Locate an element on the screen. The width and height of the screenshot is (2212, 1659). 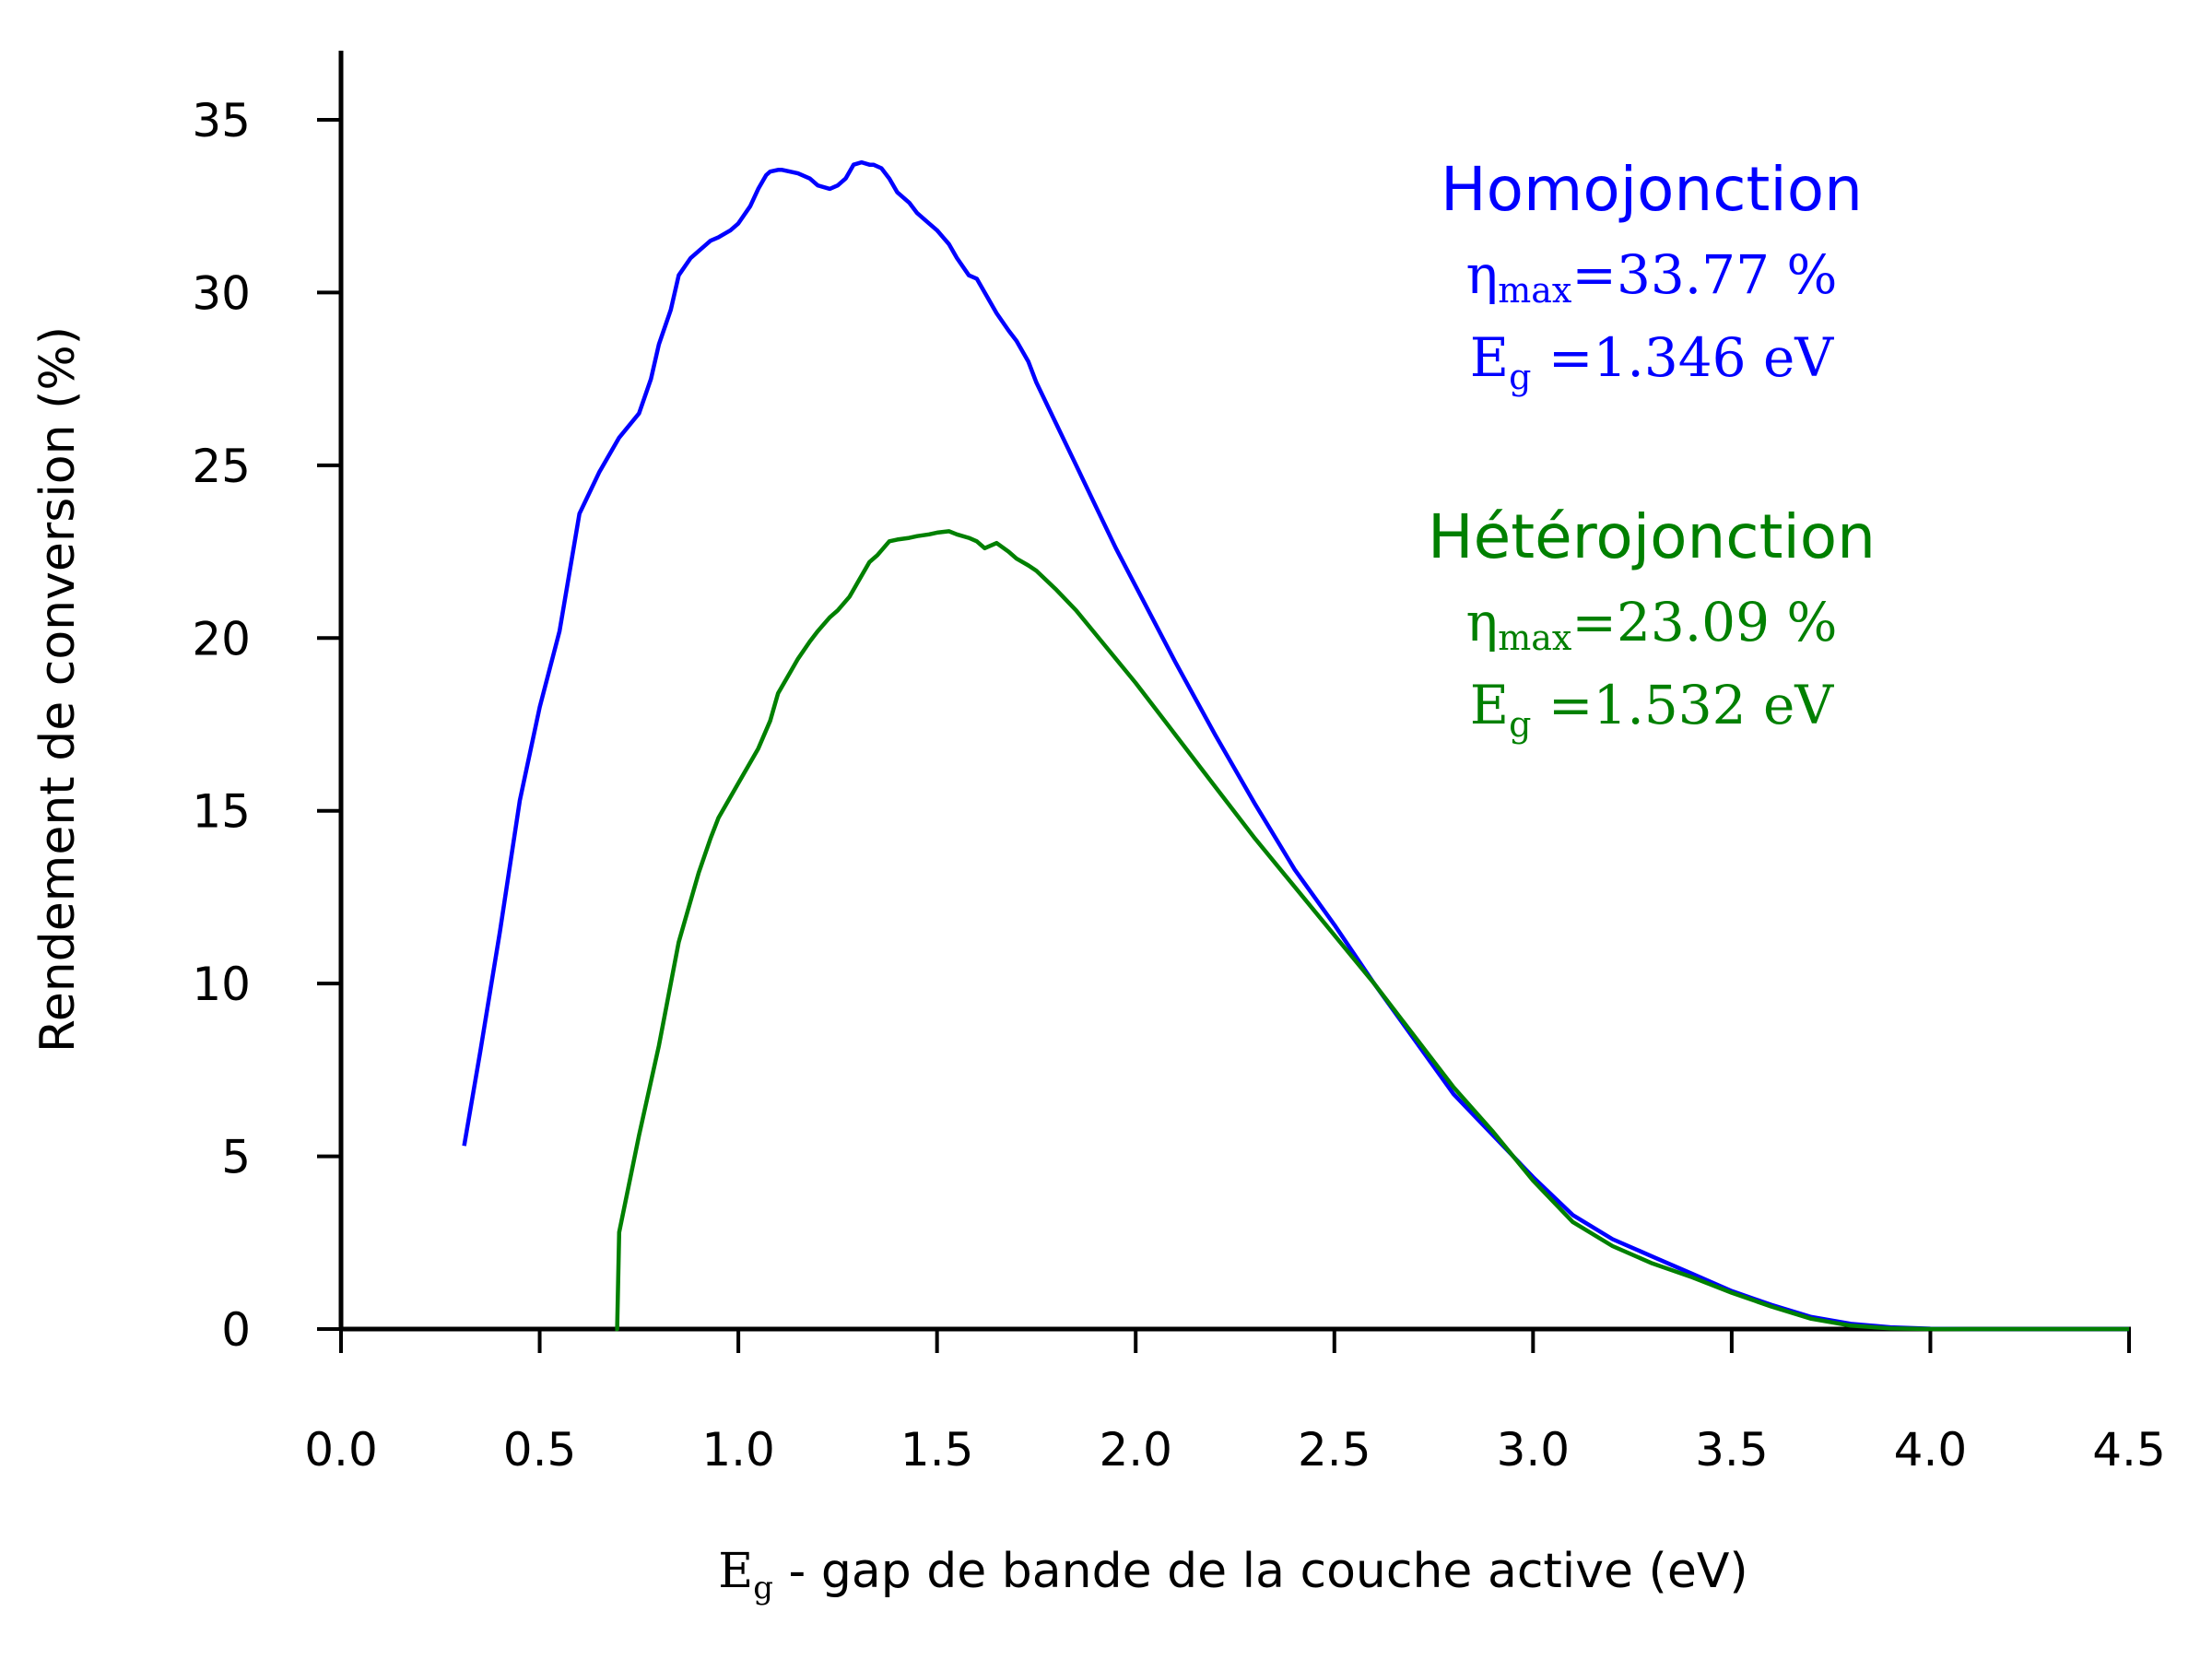
x-tick-label: 3.0 is located at coordinates (1534, 1450).